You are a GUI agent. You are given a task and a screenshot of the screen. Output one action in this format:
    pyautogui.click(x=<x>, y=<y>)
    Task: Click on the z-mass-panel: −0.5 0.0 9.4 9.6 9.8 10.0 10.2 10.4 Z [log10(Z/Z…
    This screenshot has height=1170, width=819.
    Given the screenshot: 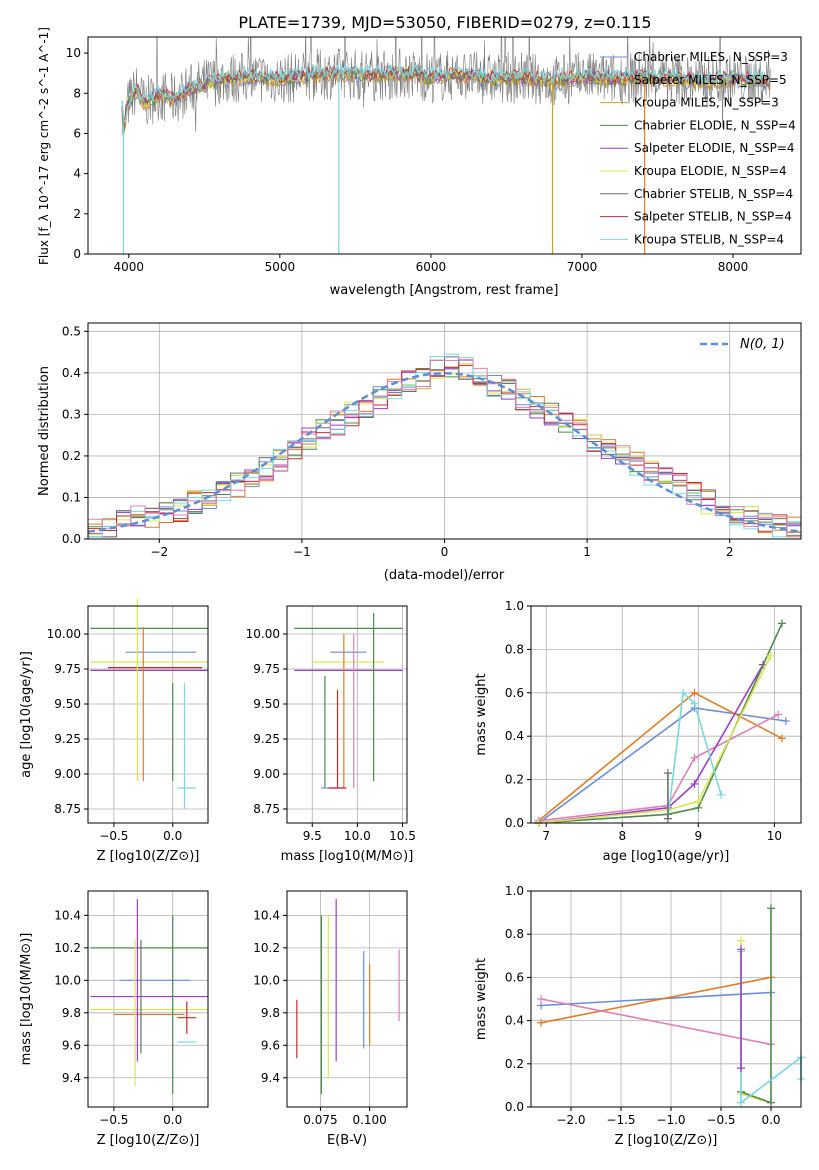 What is the action you would take?
    pyautogui.click(x=114, y=1019)
    